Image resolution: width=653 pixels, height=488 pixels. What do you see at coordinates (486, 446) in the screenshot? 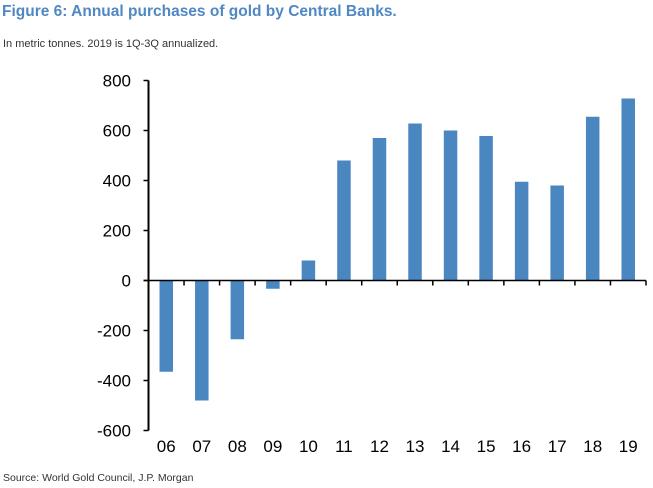
I see `x-tick-label: 15` at bounding box center [486, 446].